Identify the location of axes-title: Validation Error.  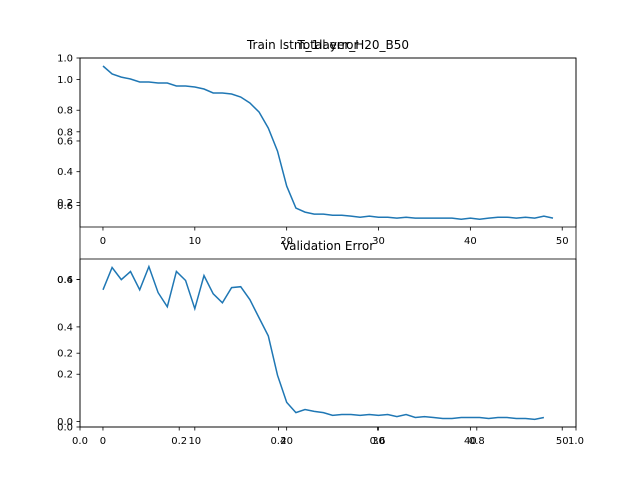
(328, 246).